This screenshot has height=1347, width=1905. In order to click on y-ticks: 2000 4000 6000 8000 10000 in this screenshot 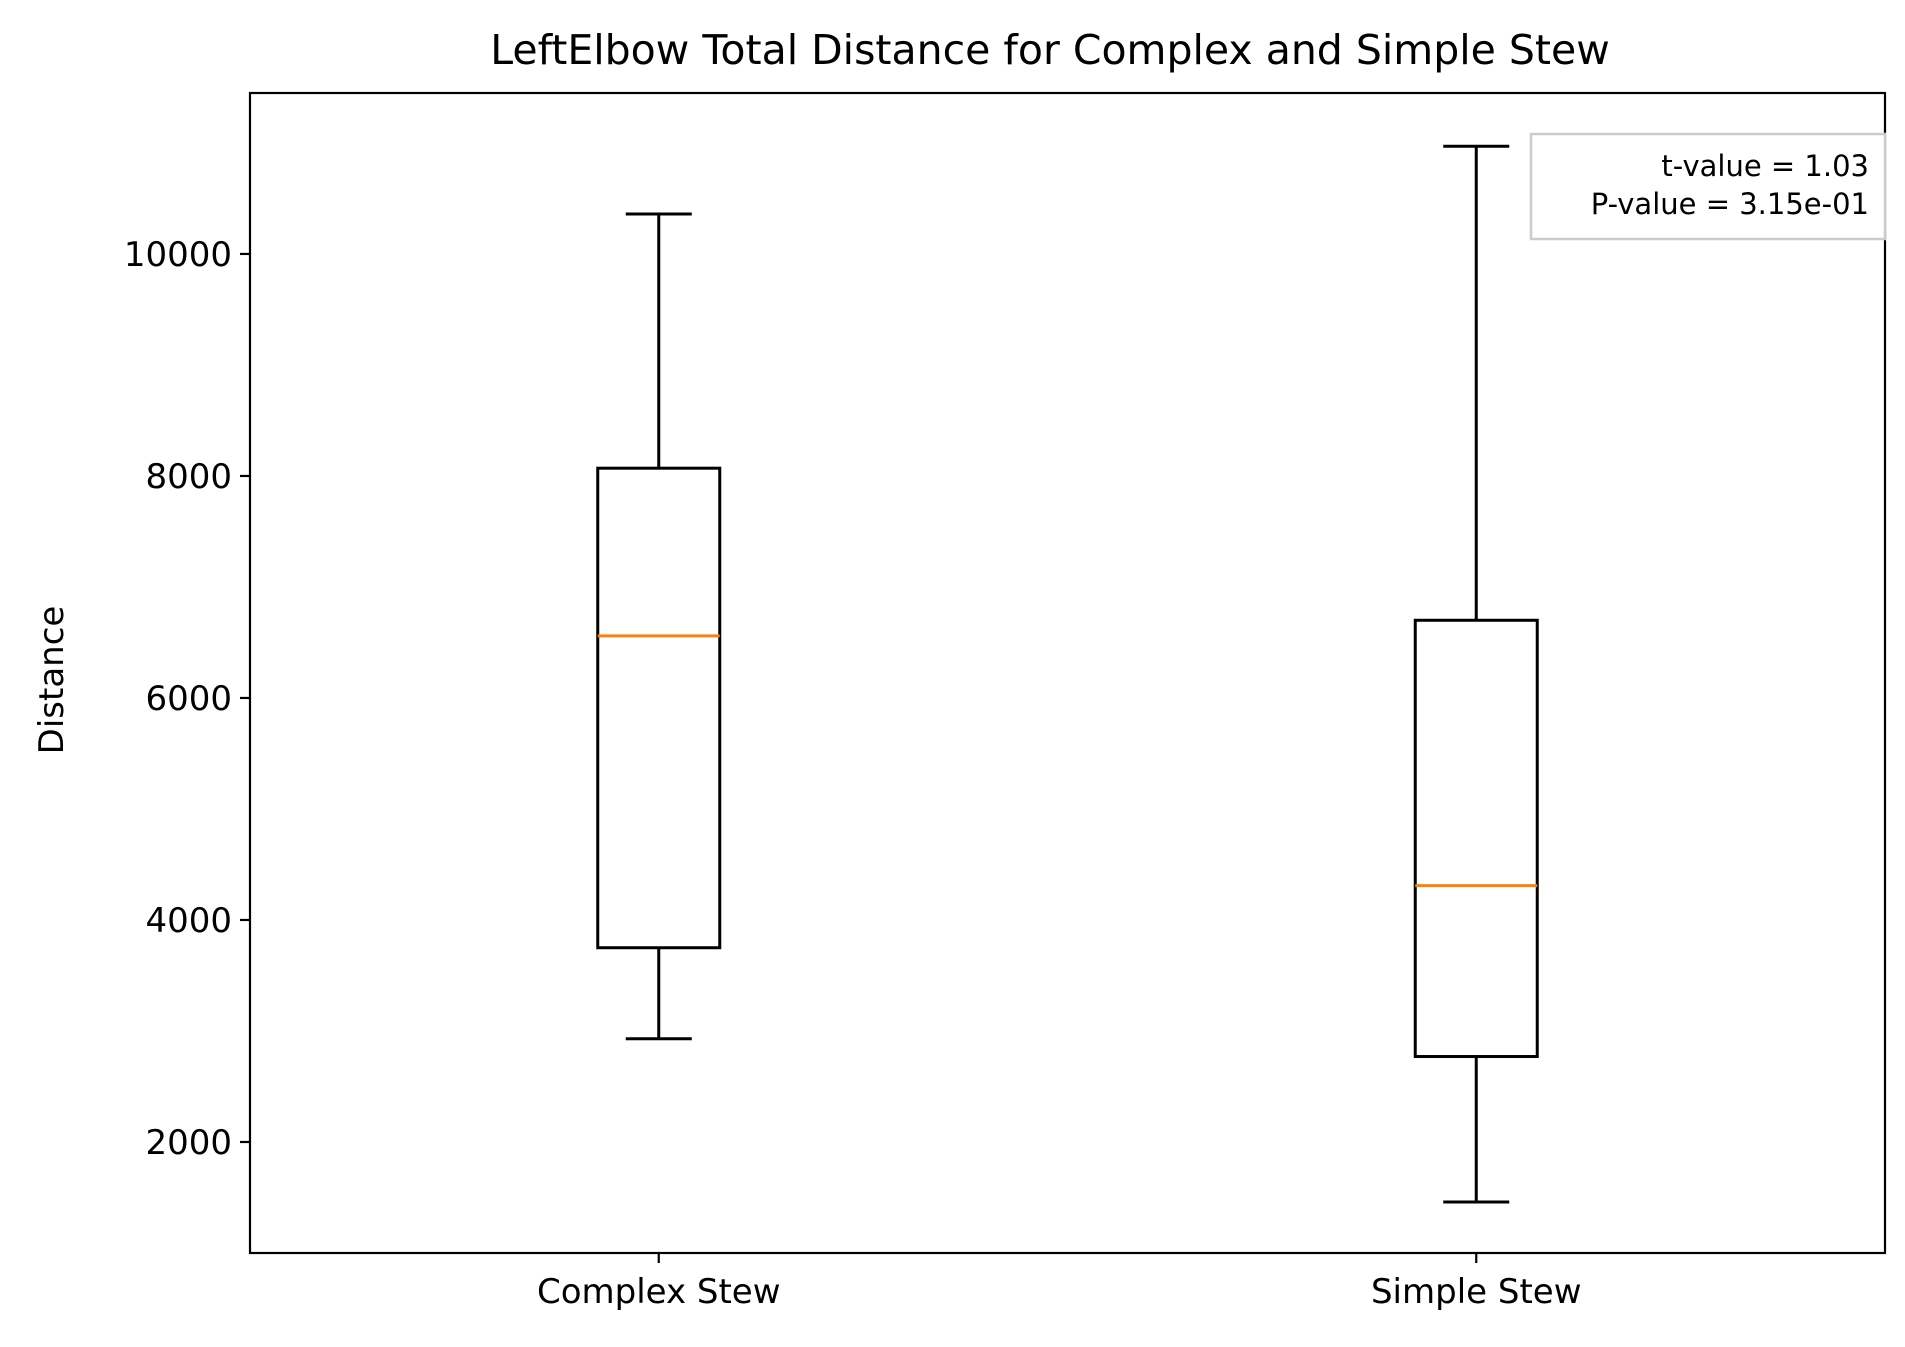, I will do `click(187, 699)`.